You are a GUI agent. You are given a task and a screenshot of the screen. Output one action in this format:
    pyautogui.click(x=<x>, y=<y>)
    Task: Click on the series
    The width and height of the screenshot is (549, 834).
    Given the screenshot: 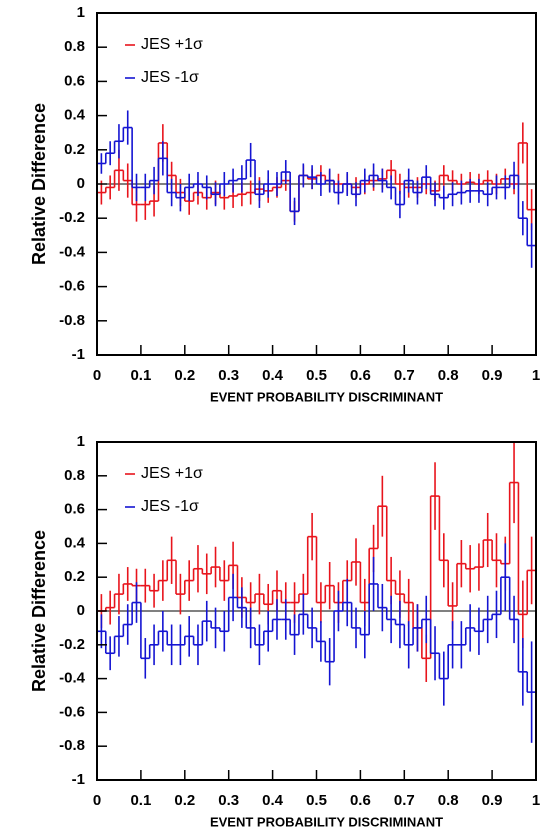 What is the action you would take?
    pyautogui.click(x=316, y=176)
    